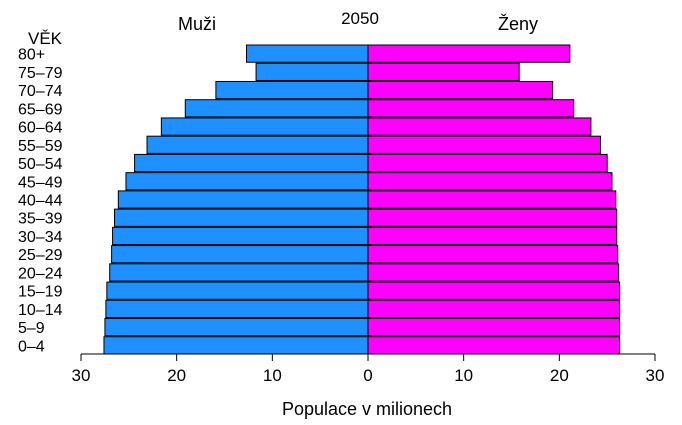 The width and height of the screenshot is (682, 425). I want to click on age-label-15: 75–79, so click(40, 73).